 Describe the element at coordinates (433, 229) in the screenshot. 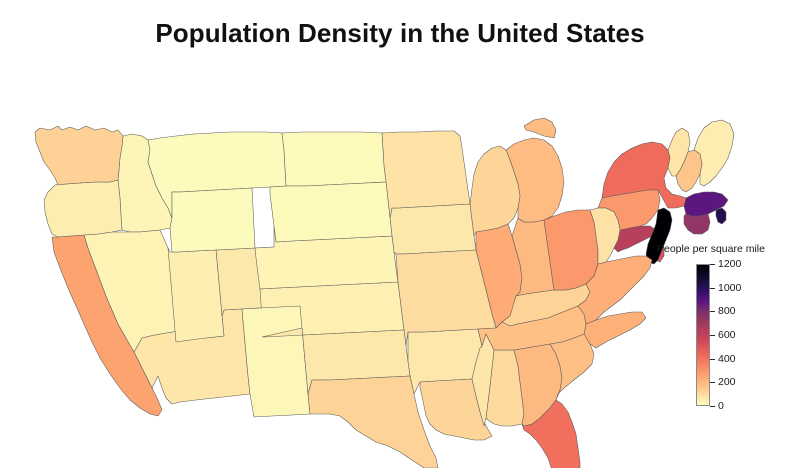

I see `state-ia: Iowa: 57` at that location.